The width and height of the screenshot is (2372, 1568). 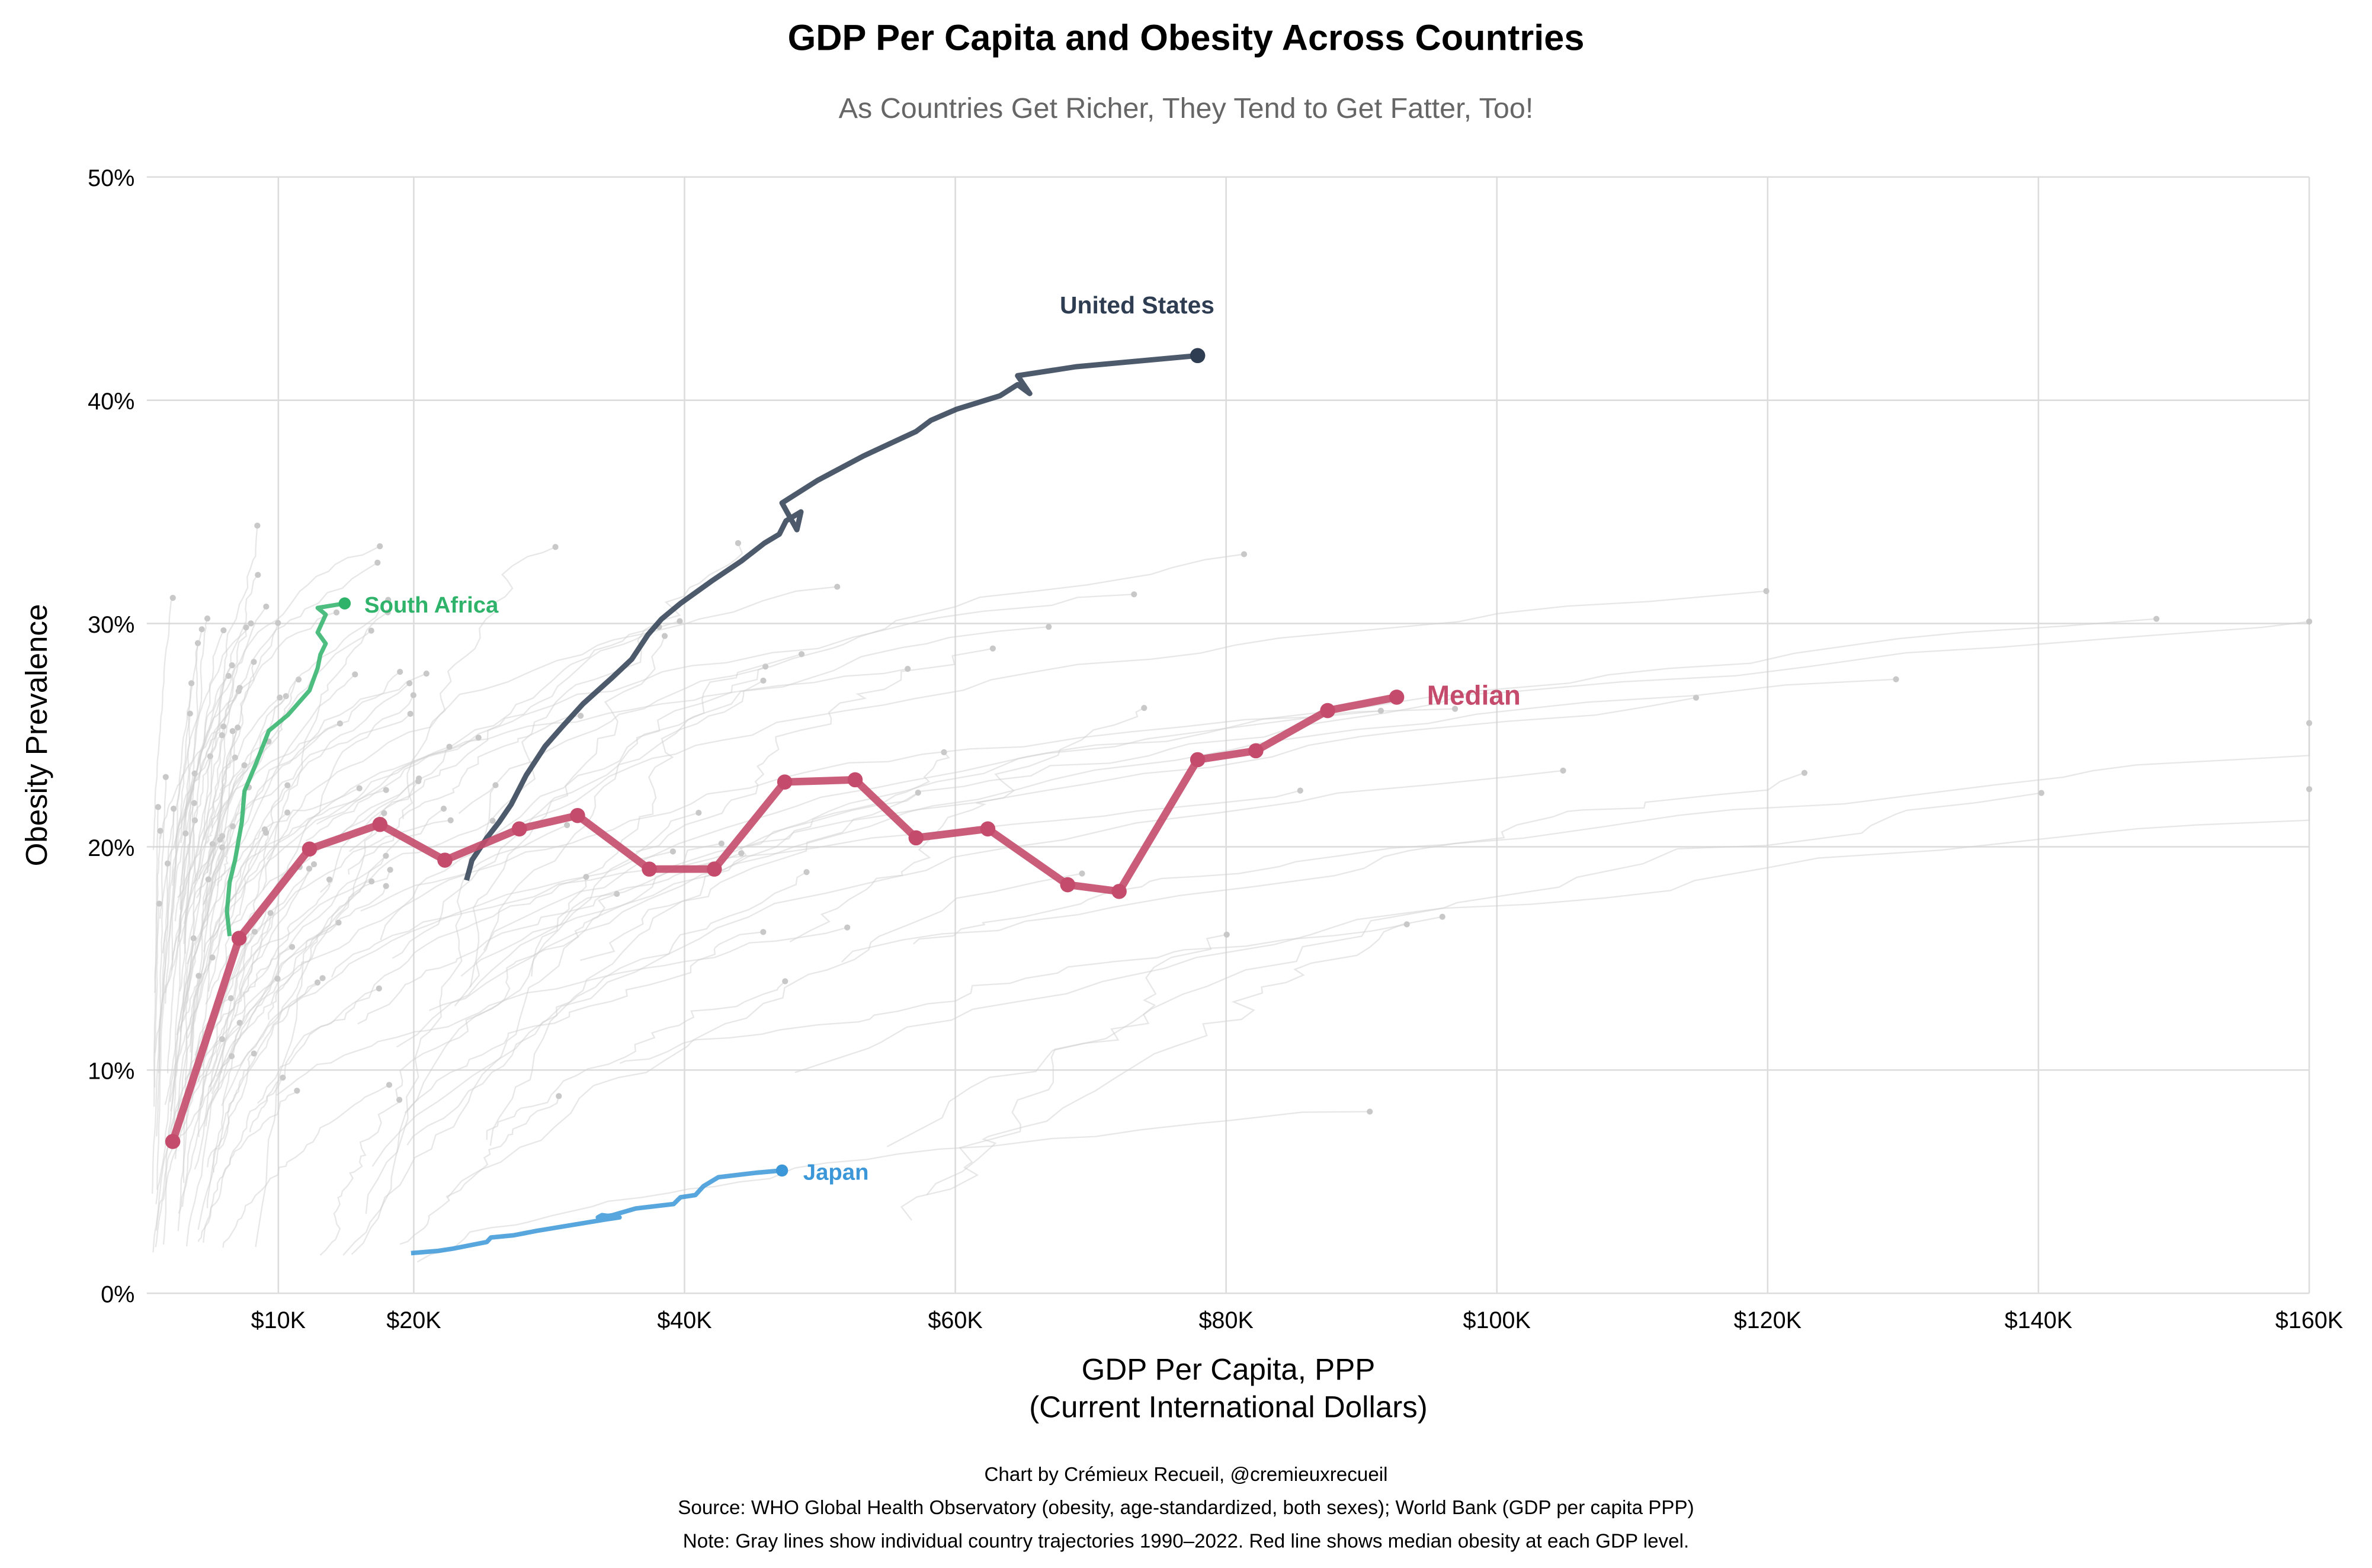 I want to click on y-tick-label: 0%, so click(x=117, y=1295).